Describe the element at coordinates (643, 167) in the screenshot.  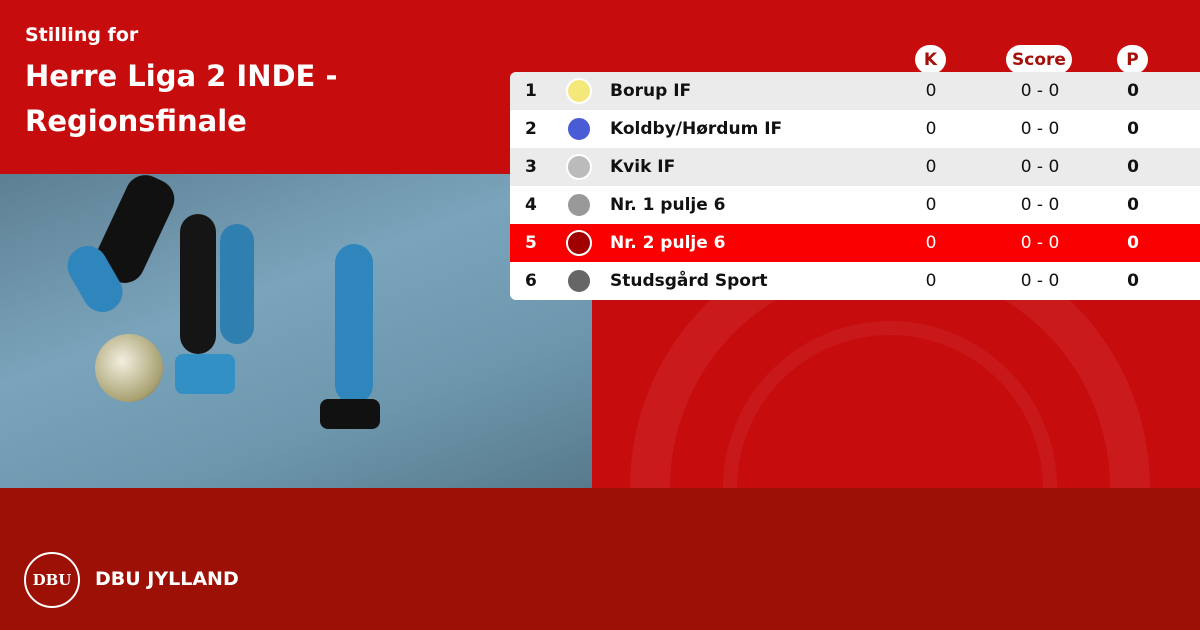
I see `team-name: Kvik IF` at that location.